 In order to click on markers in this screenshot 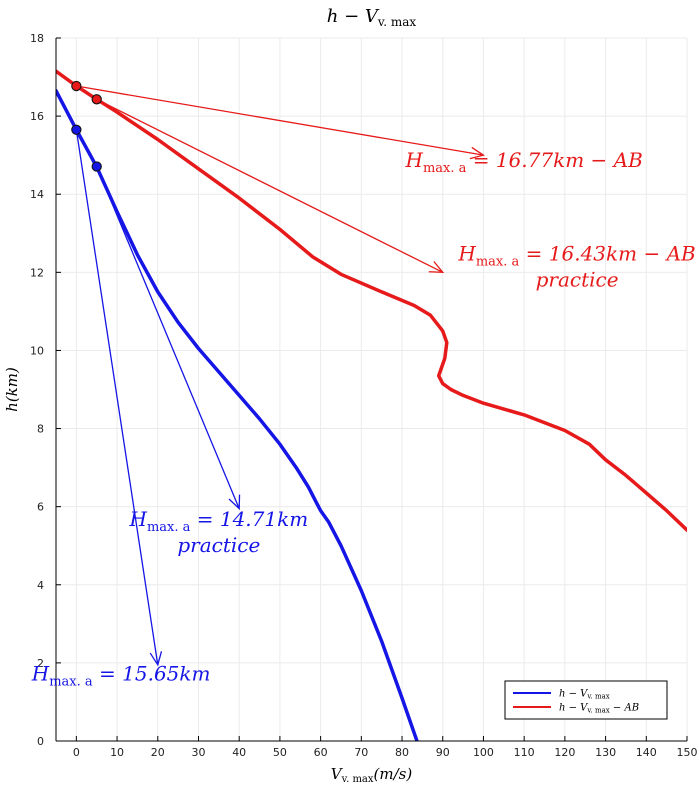, I will do `click(86, 126)`.